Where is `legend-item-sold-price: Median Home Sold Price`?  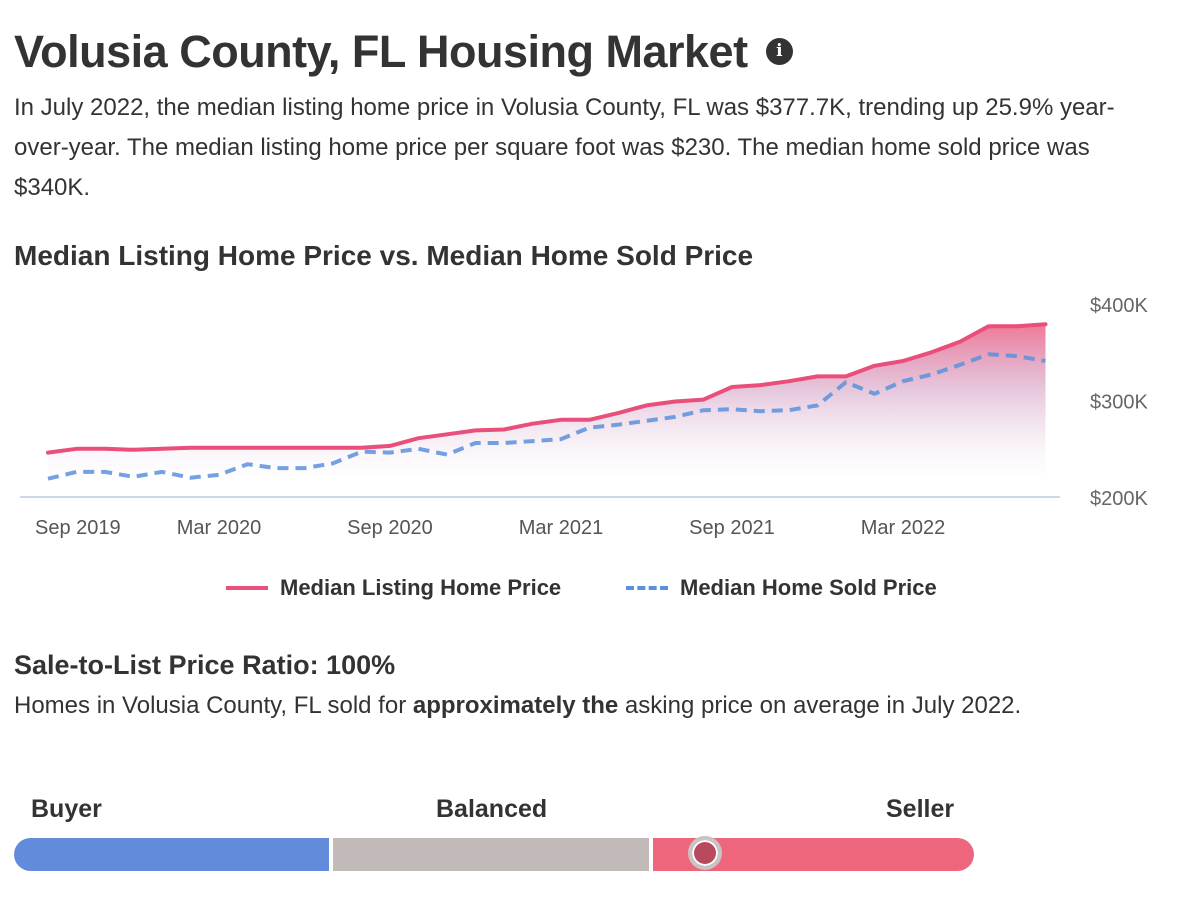
legend-item-sold-price: Median Home Sold Price is located at coordinates (781, 588).